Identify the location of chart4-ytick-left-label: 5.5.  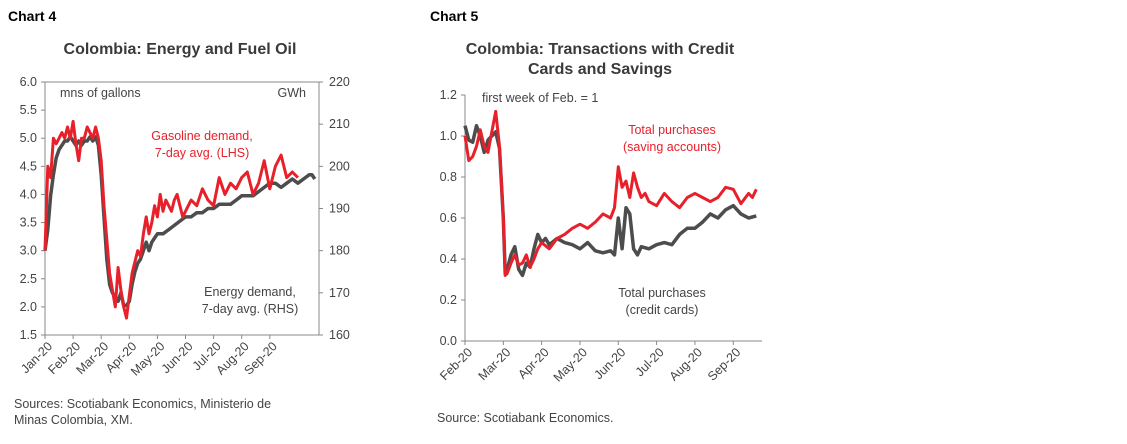
(28, 110).